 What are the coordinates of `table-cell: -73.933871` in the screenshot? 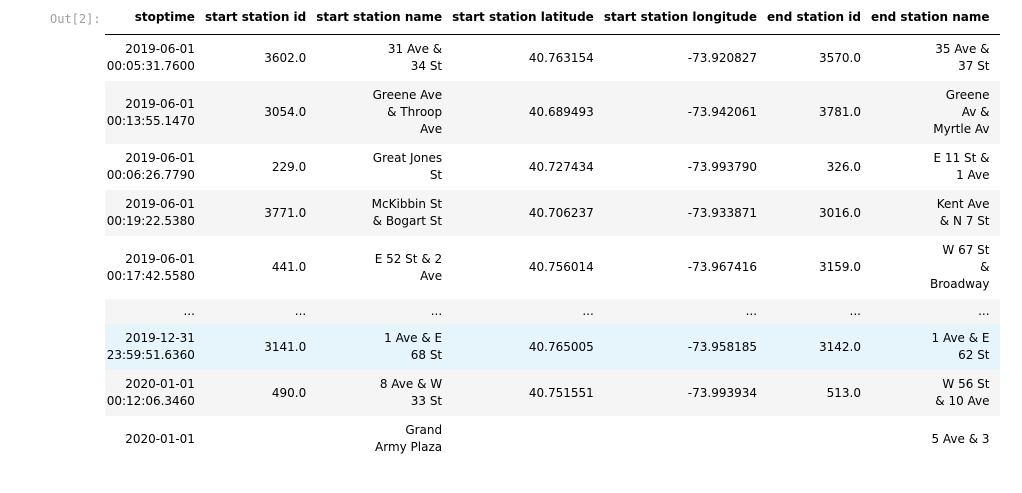 It's located at (722, 212).